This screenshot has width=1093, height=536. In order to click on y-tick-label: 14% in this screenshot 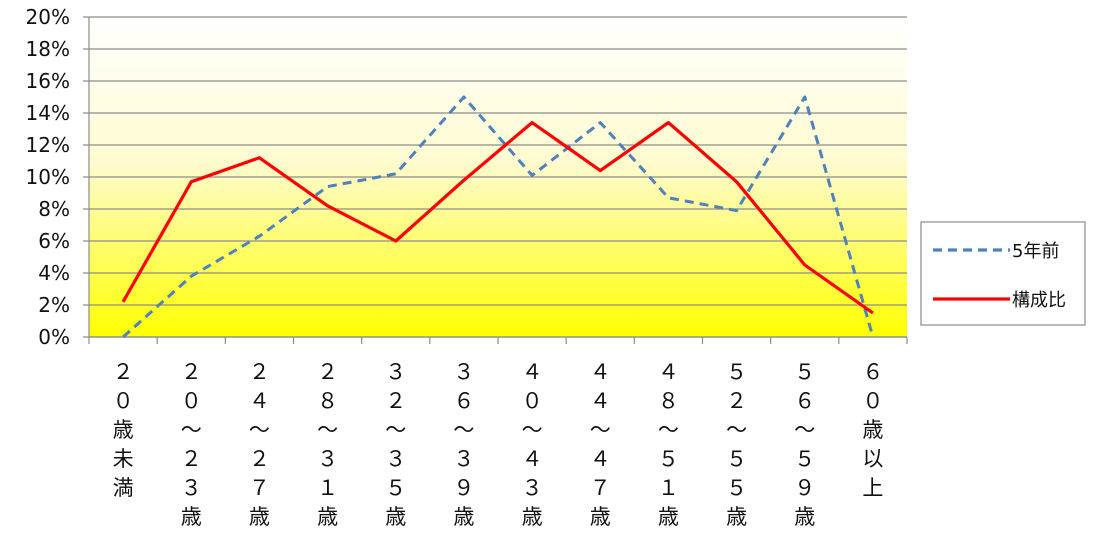, I will do `click(48, 113)`.